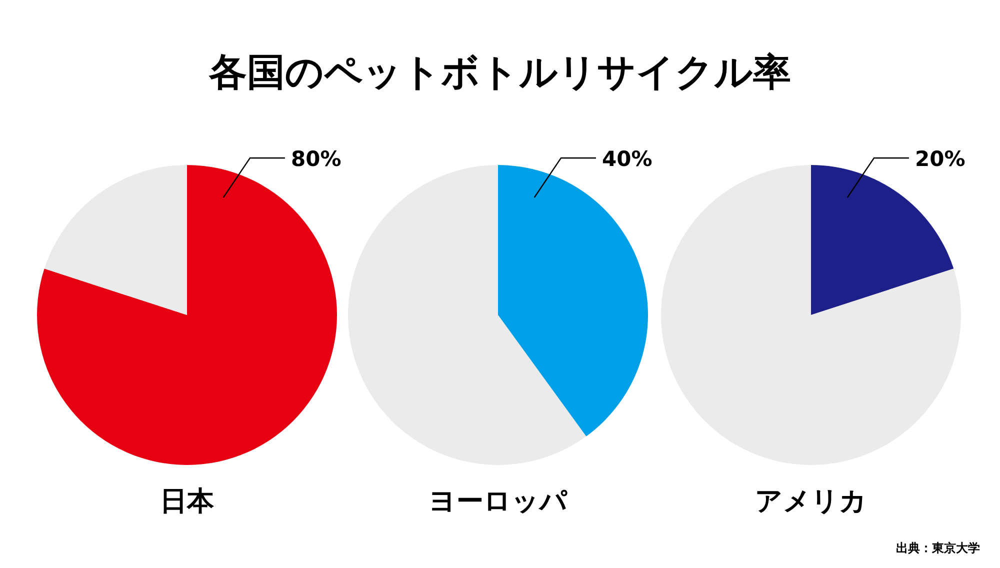 This screenshot has height=568, width=1000. Describe the element at coordinates (940, 159) in the screenshot. I see `data-label: 20%` at that location.